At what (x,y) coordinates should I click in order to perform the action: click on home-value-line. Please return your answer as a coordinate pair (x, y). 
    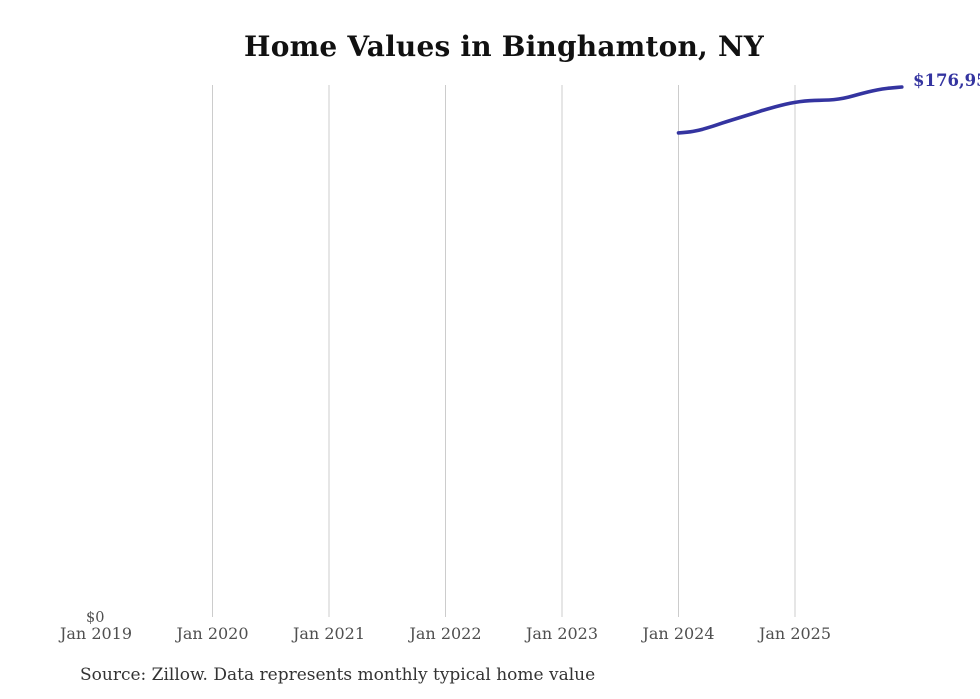
    Looking at the image, I should click on (790, 110).